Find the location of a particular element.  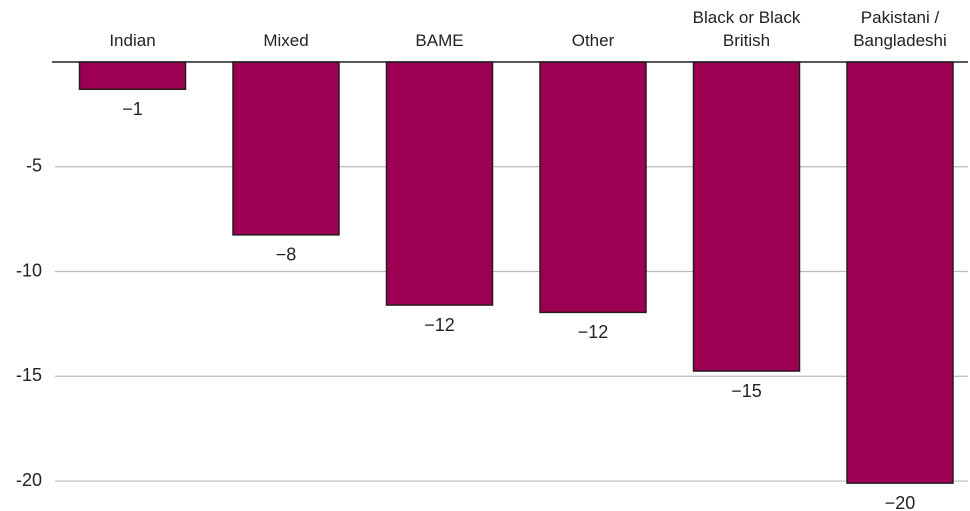

y-tick-label: -20 is located at coordinates (29, 480).